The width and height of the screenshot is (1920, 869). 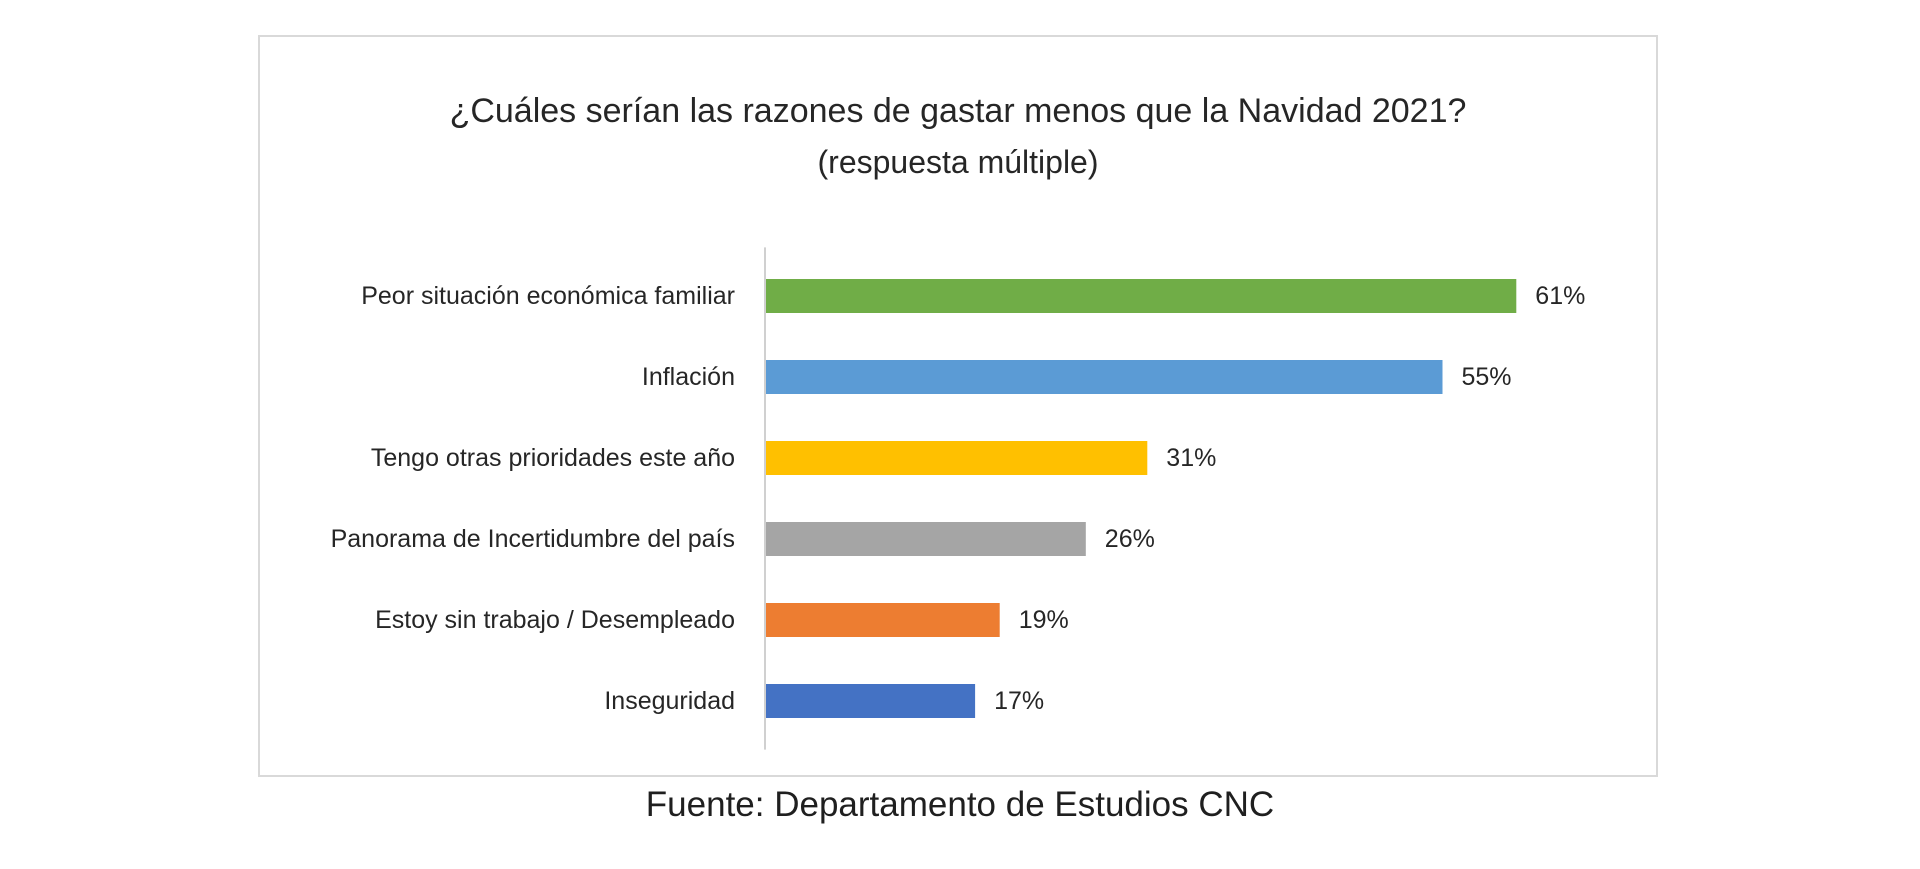 I want to click on category-label: Inseguridad, so click(x=669, y=701).